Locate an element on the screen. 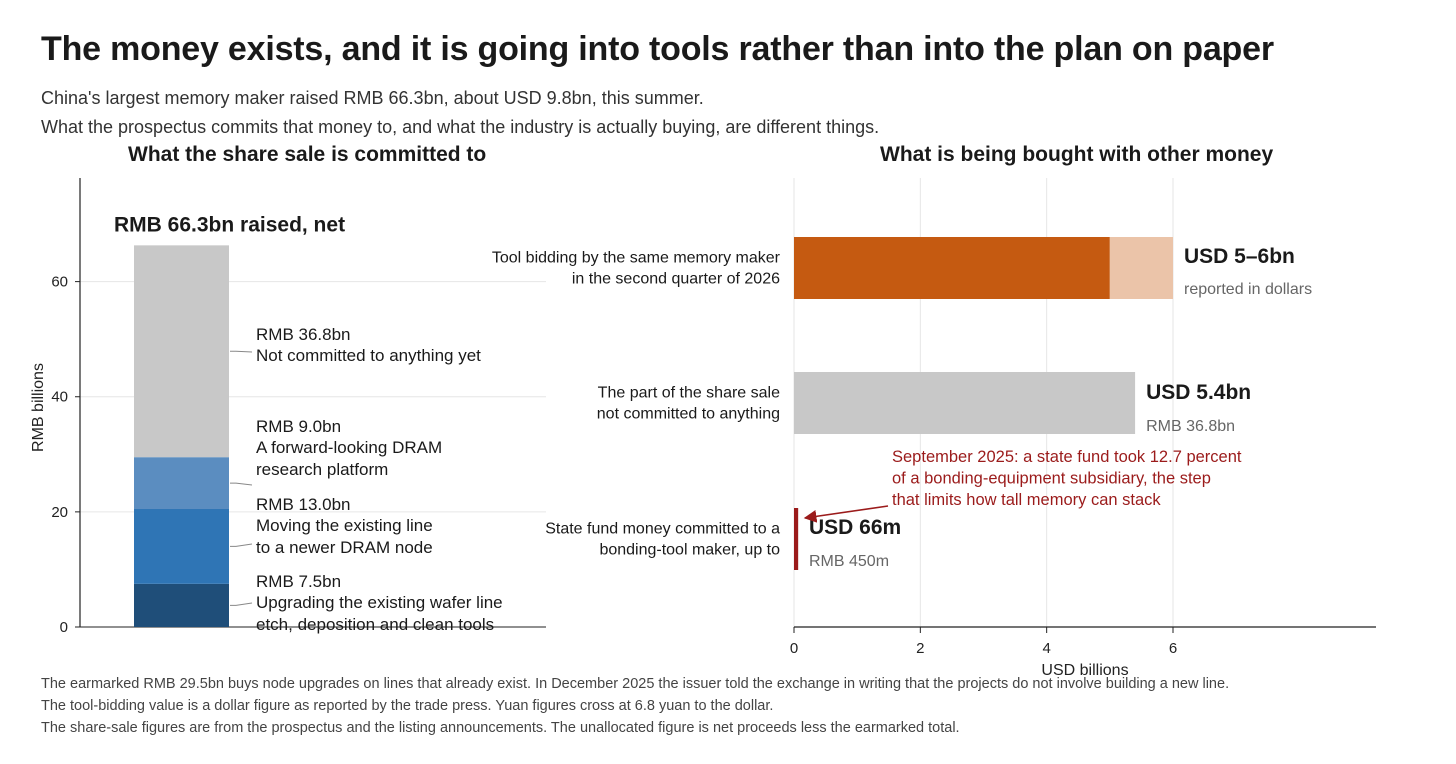  x-axis-label: USD billions is located at coordinates (1084, 670).